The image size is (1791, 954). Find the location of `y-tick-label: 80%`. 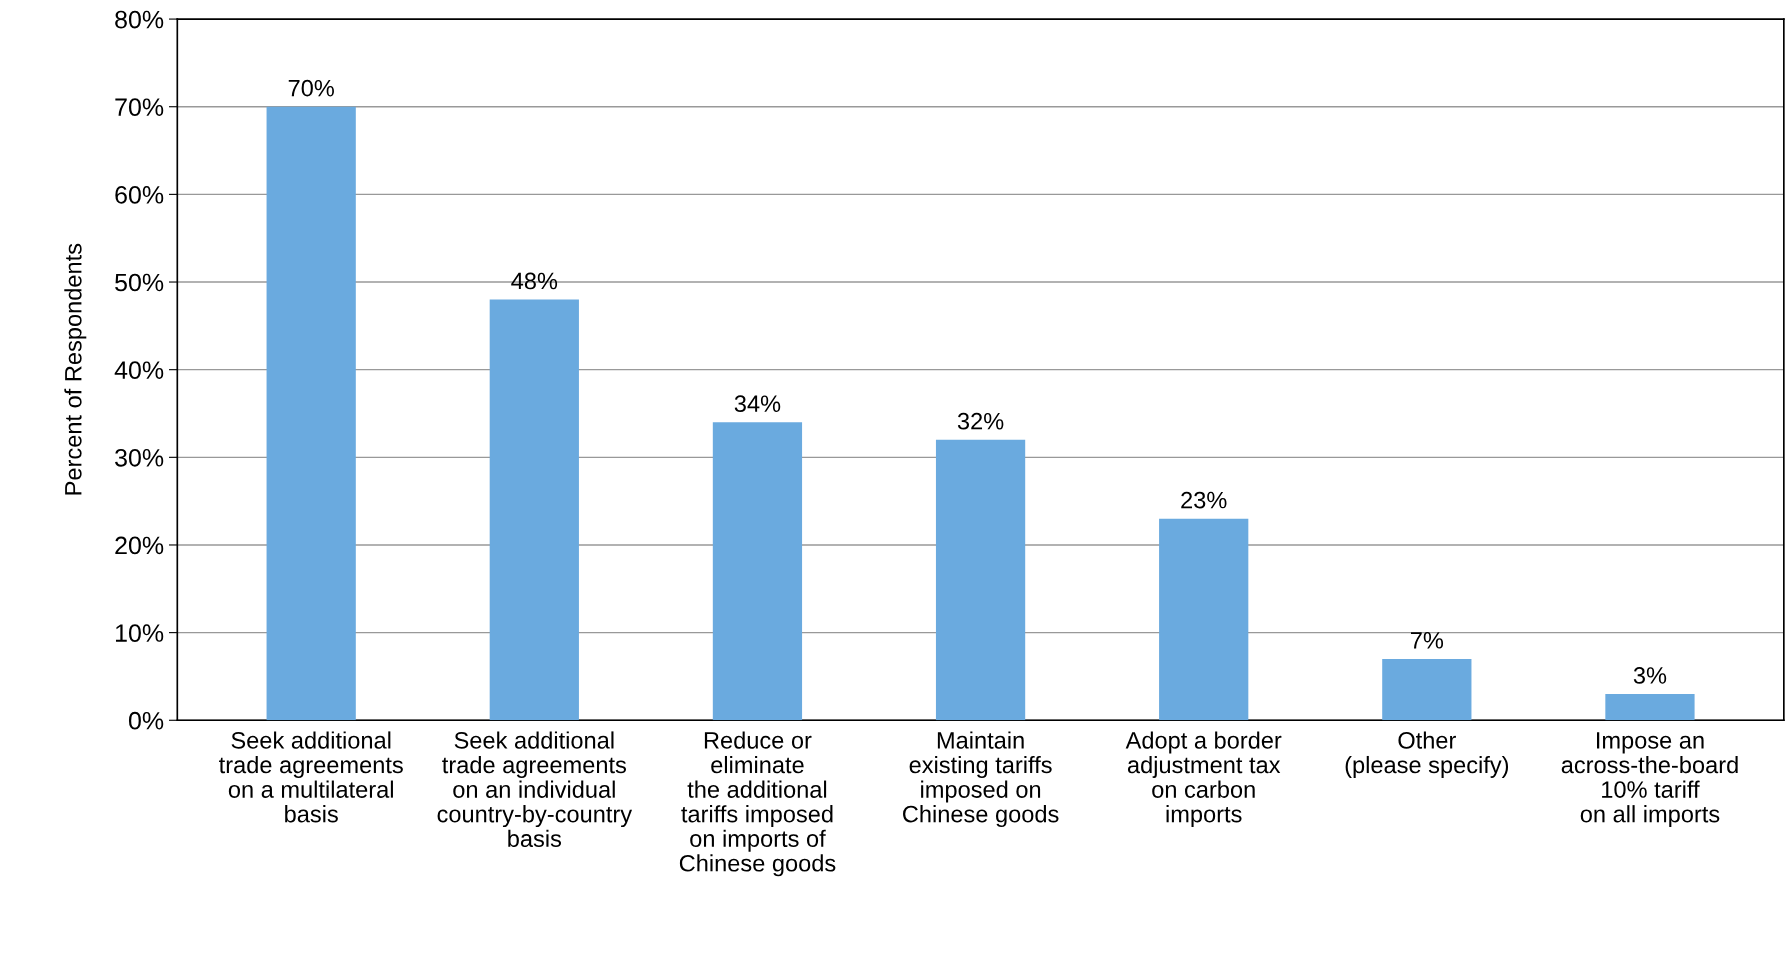

y-tick-label: 80% is located at coordinates (139, 19).